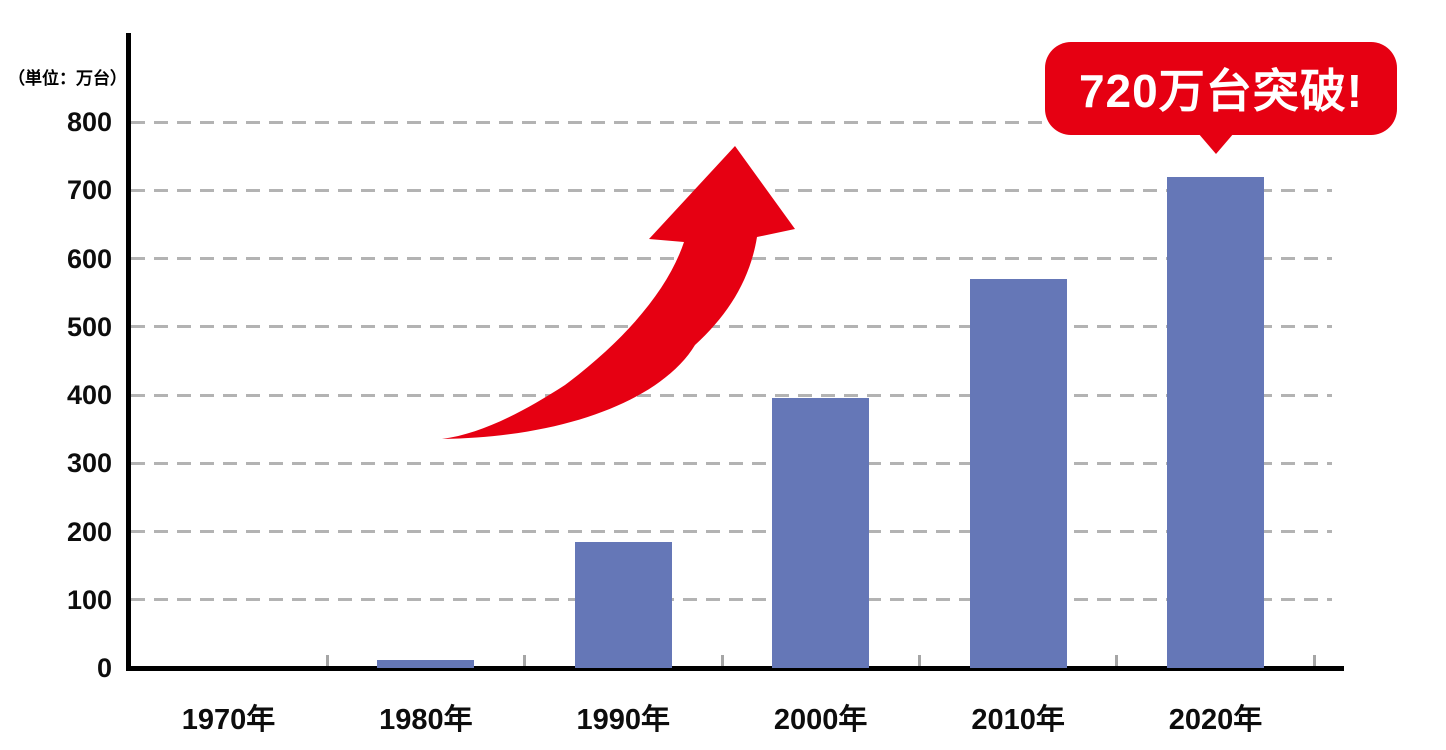 This screenshot has width=1446, height=750. What do you see at coordinates (820, 720) in the screenshot?
I see `x-label-2000年: 2000年` at bounding box center [820, 720].